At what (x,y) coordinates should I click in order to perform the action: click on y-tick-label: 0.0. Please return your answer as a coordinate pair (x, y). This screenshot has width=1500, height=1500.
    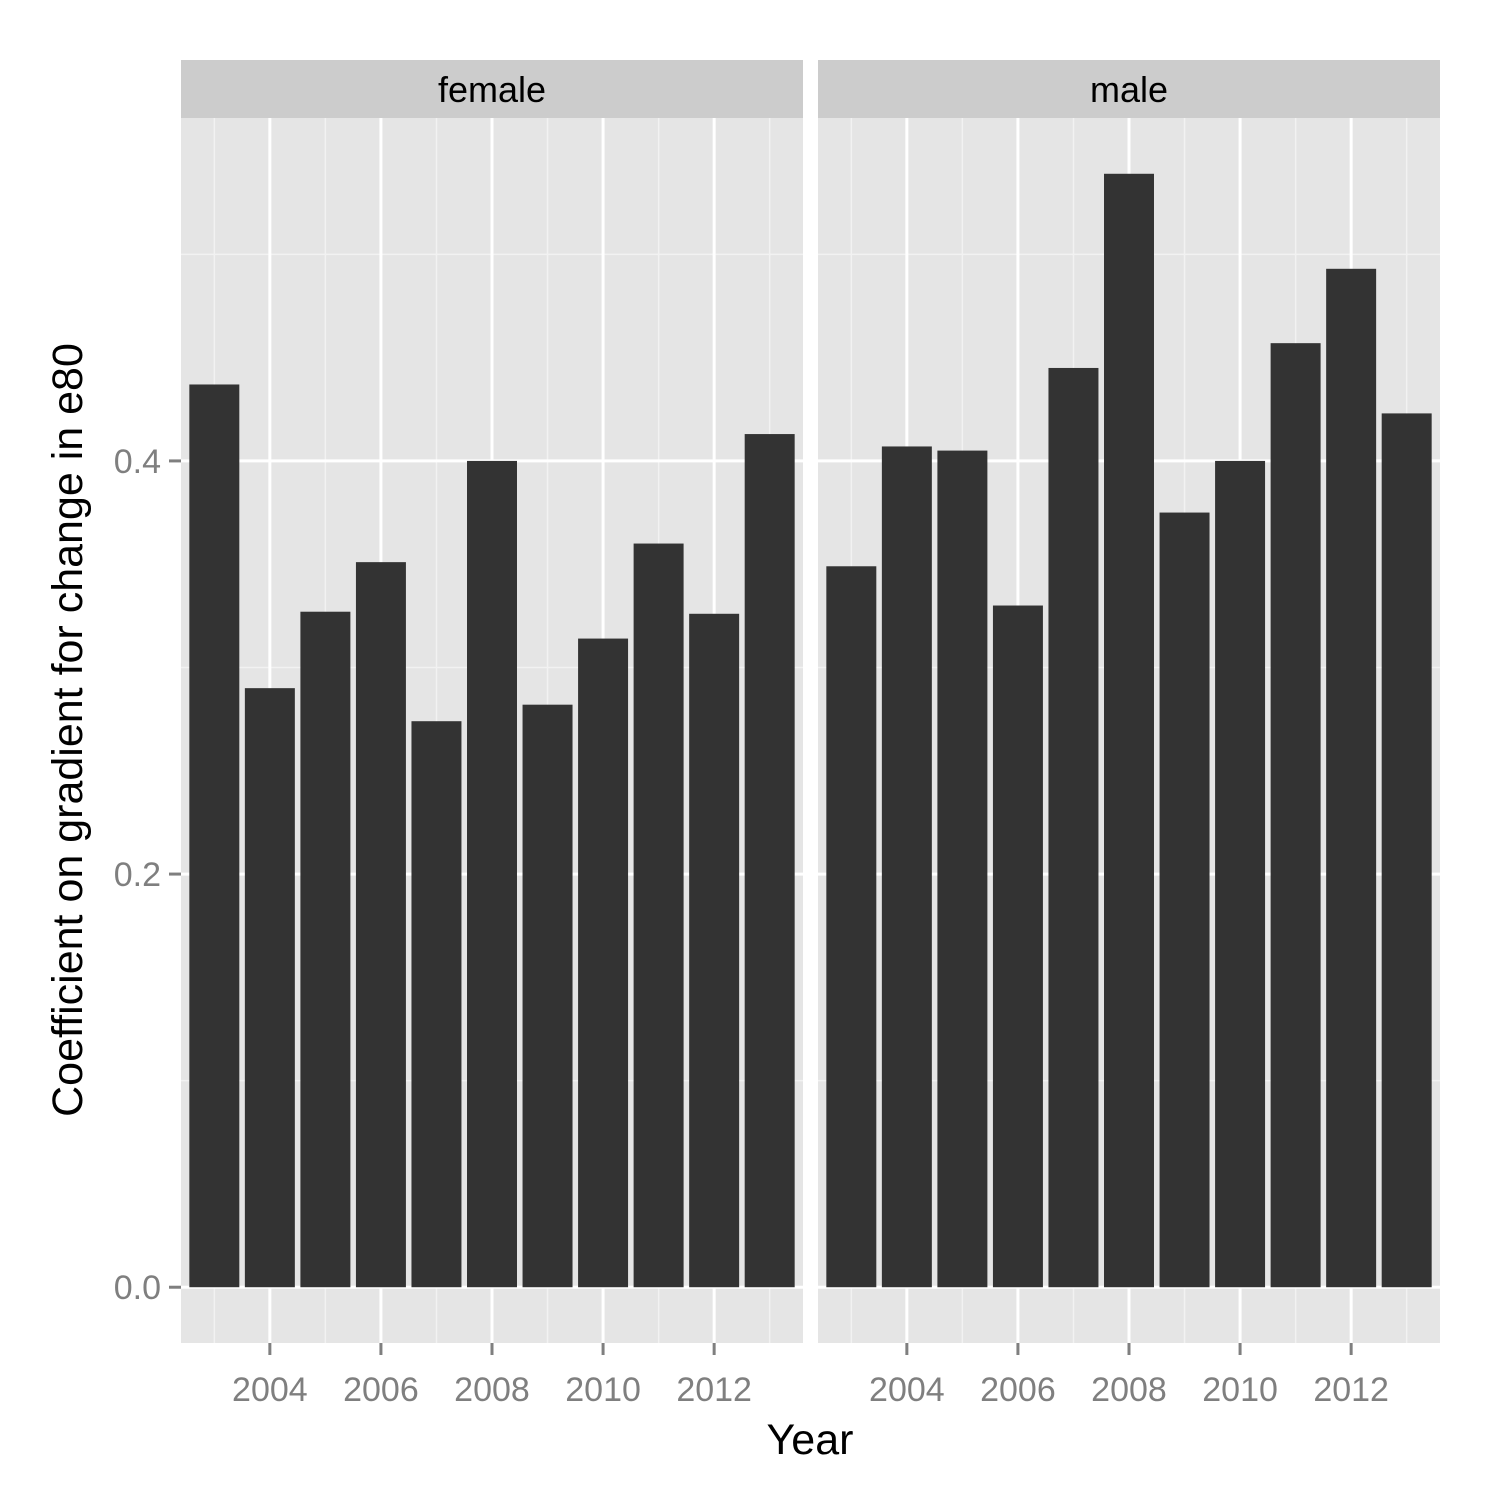
    Looking at the image, I should click on (137, 1288).